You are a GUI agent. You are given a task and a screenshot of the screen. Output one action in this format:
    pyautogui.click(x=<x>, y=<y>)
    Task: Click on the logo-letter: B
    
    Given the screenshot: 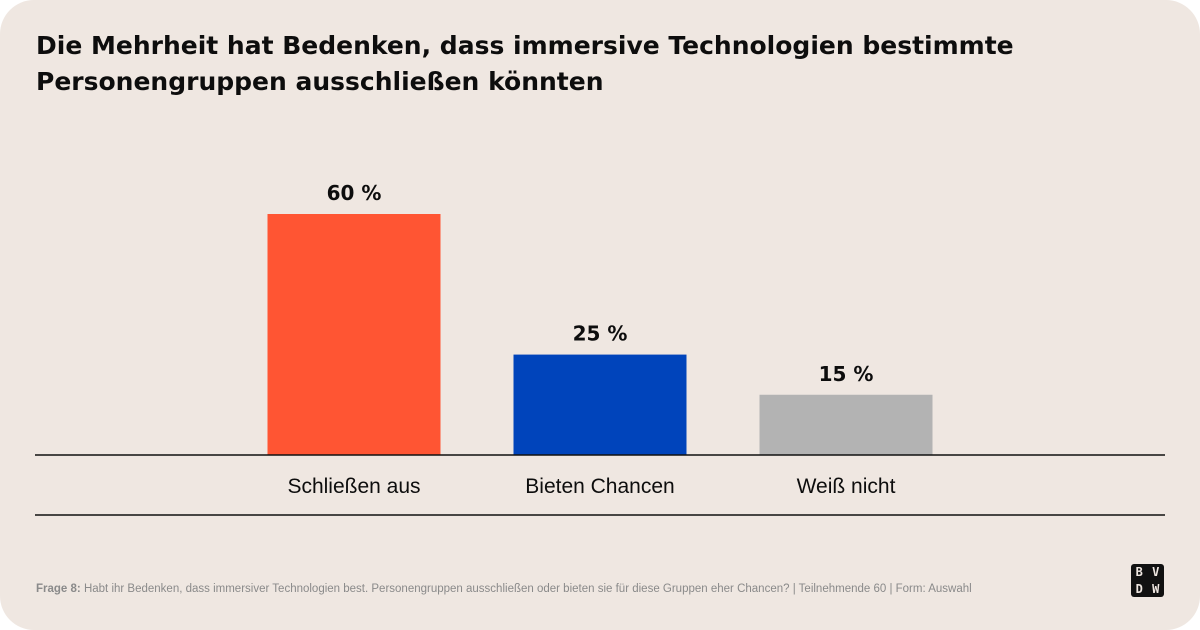 What is the action you would take?
    pyautogui.click(x=1139, y=572)
    